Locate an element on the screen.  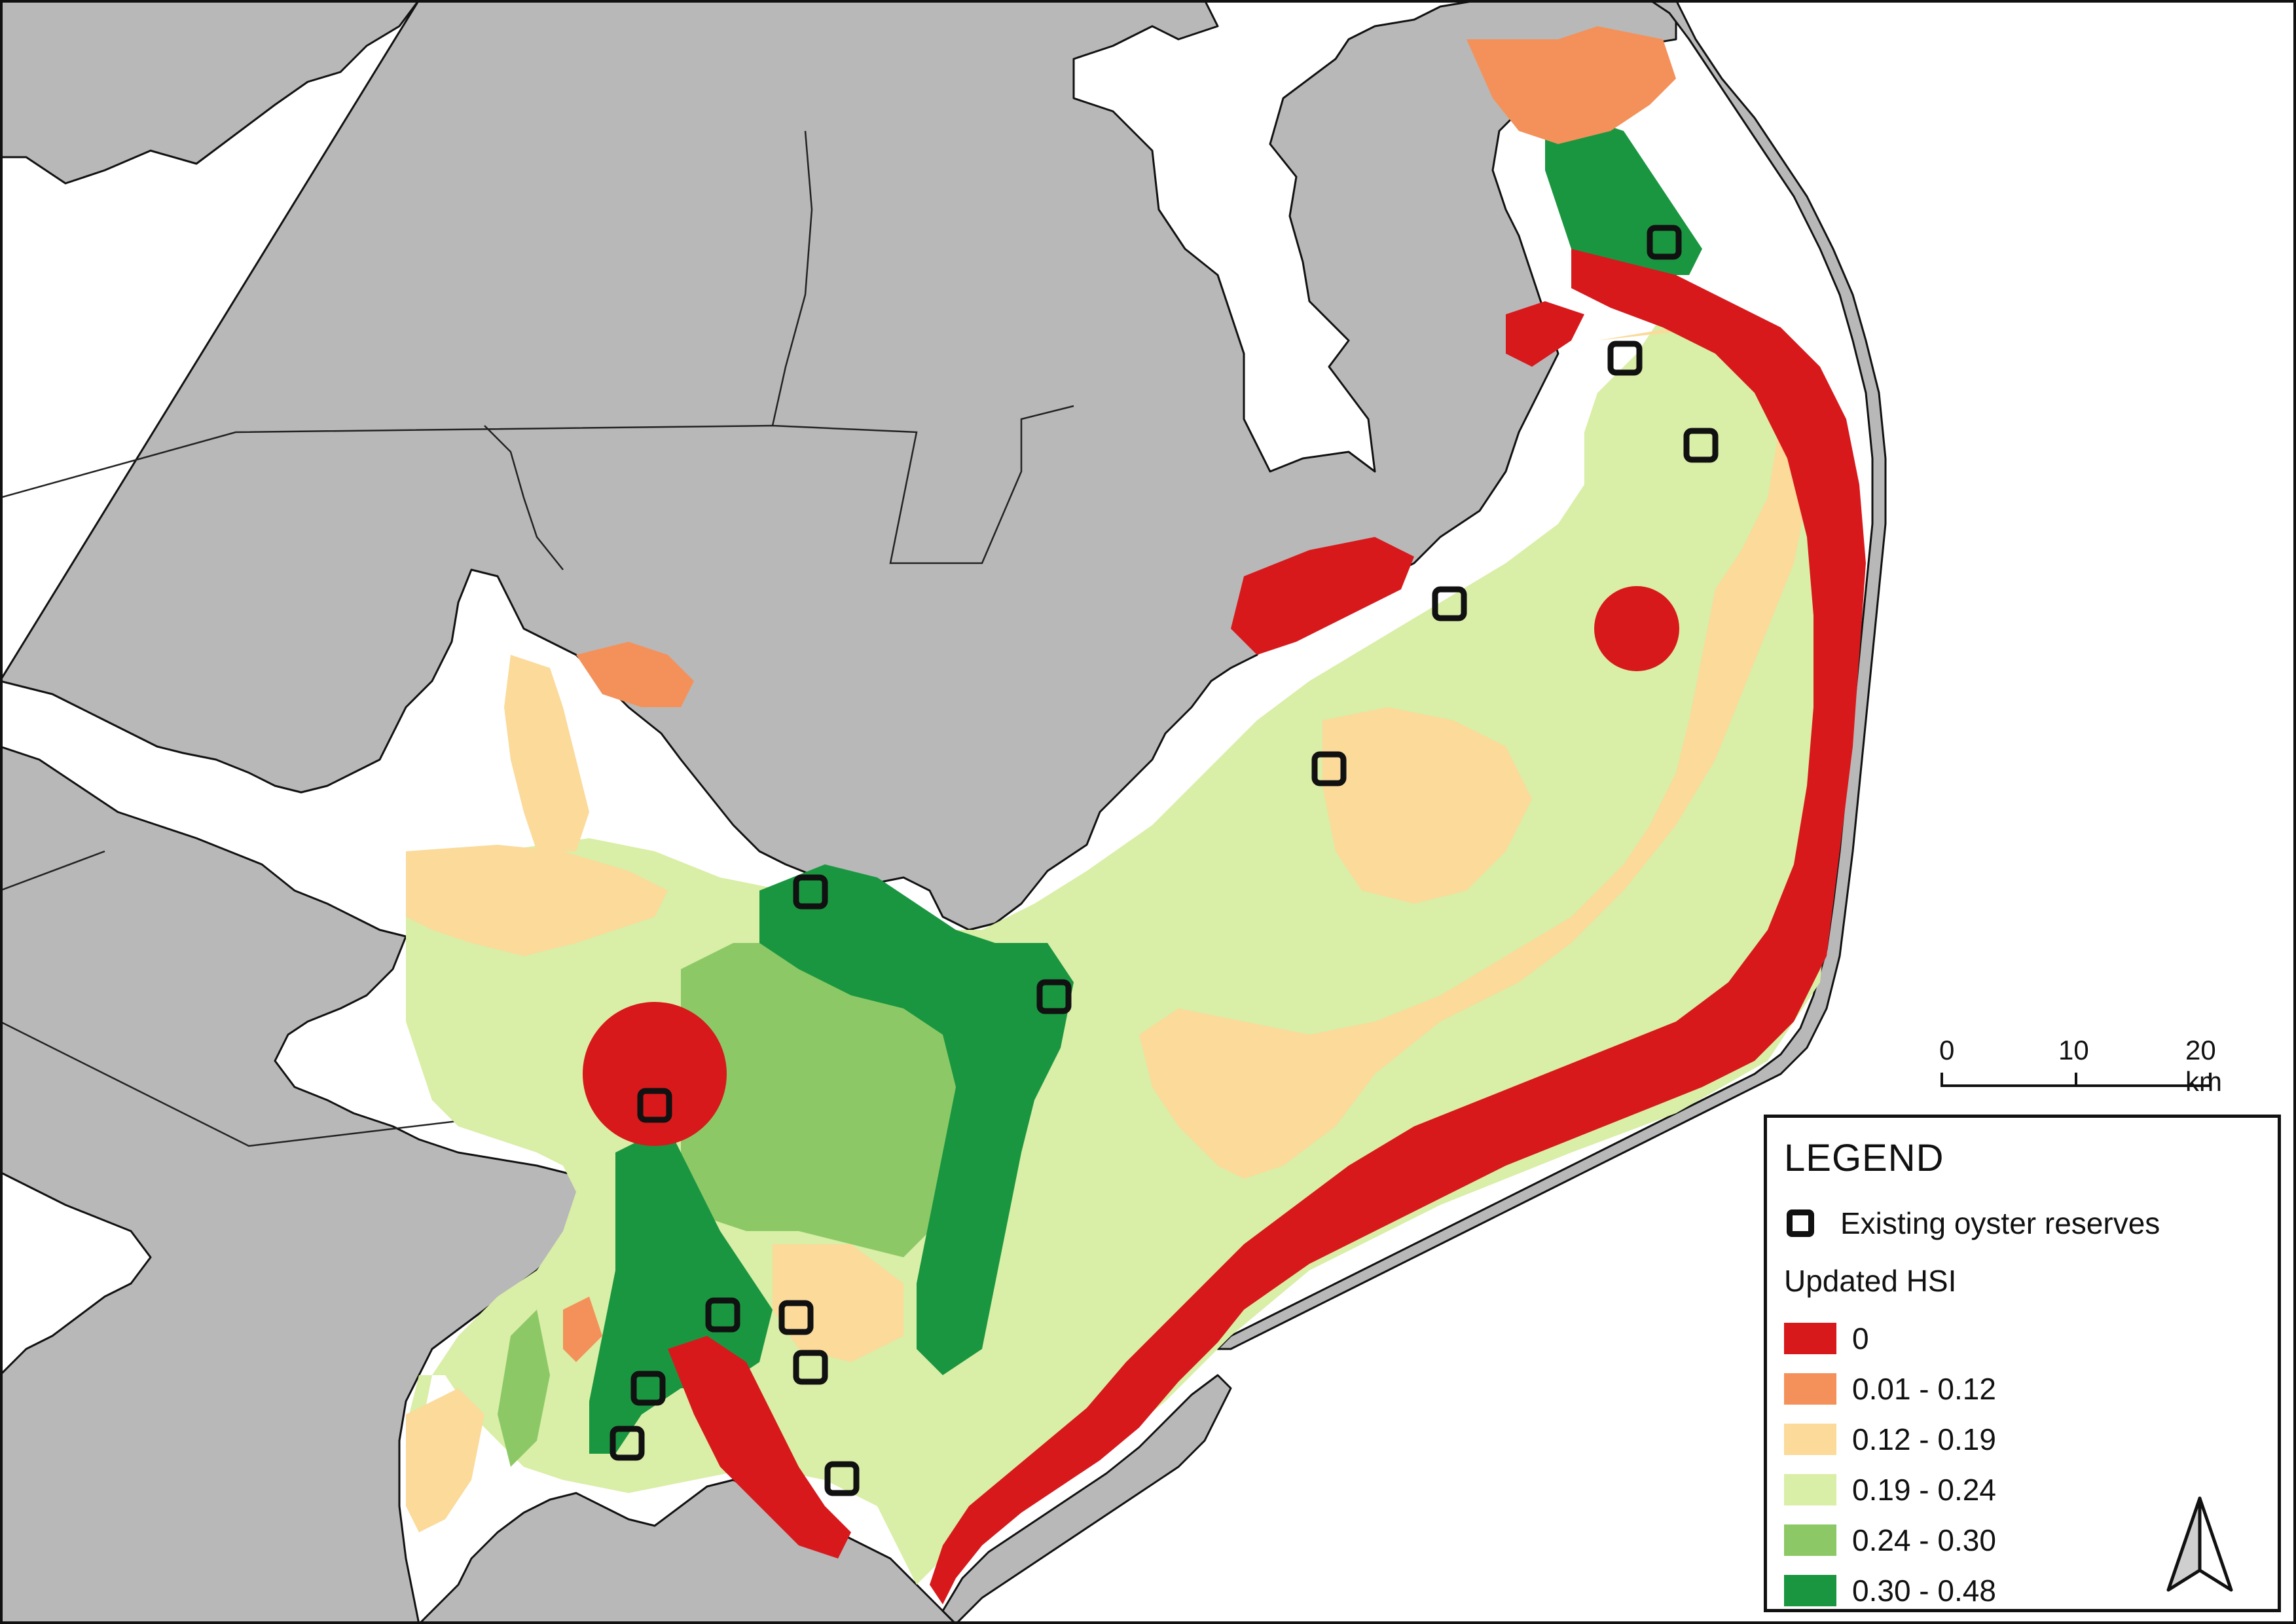
legend-class-row: 0 is located at coordinates (1890, 1338).